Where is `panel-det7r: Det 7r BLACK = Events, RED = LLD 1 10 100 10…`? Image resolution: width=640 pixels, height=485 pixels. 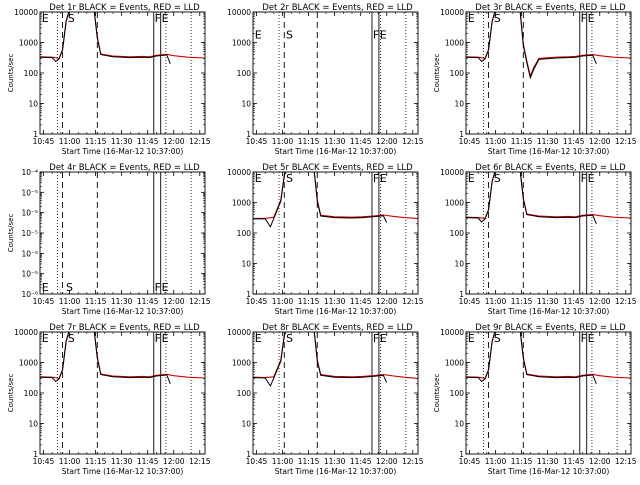 panel-det7r: Det 7r BLACK = Events, RED = LLD 1 10 100 10… is located at coordinates (109, 399).